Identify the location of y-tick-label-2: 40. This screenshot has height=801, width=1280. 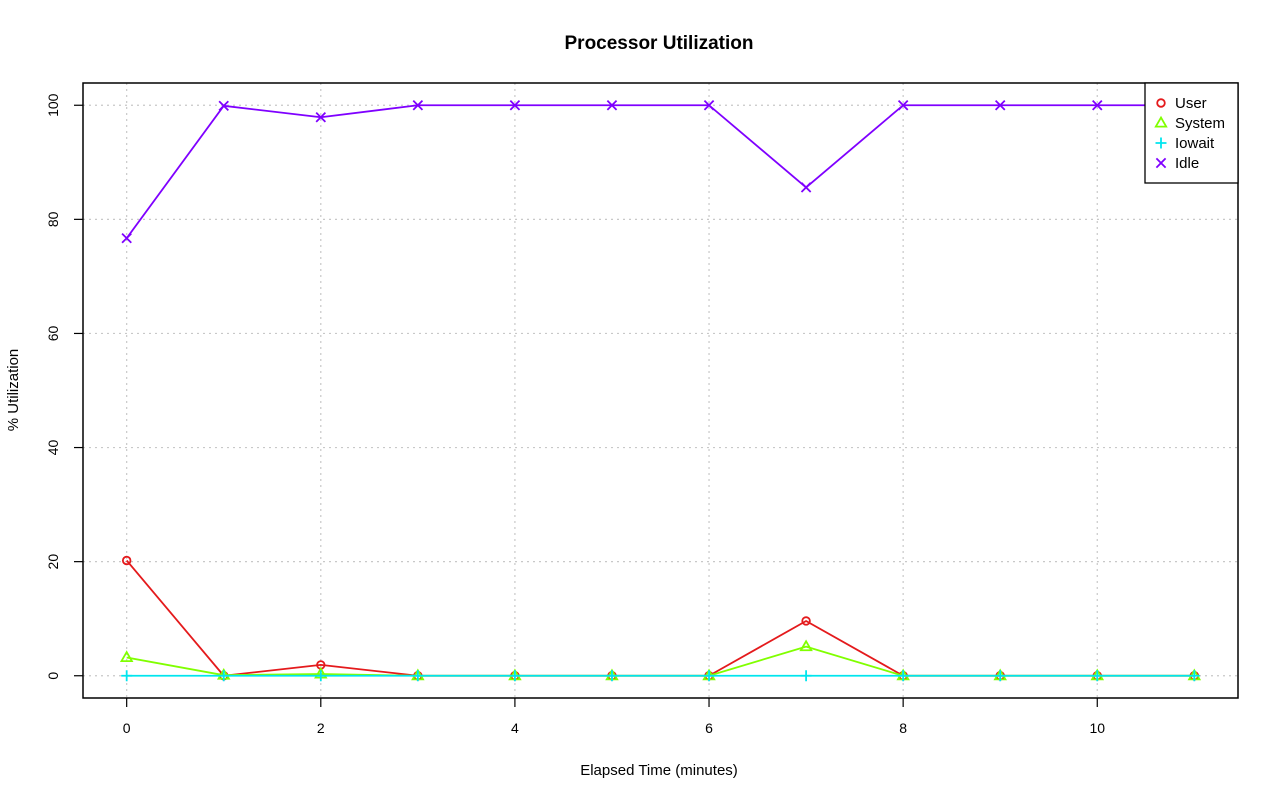
(53, 448).